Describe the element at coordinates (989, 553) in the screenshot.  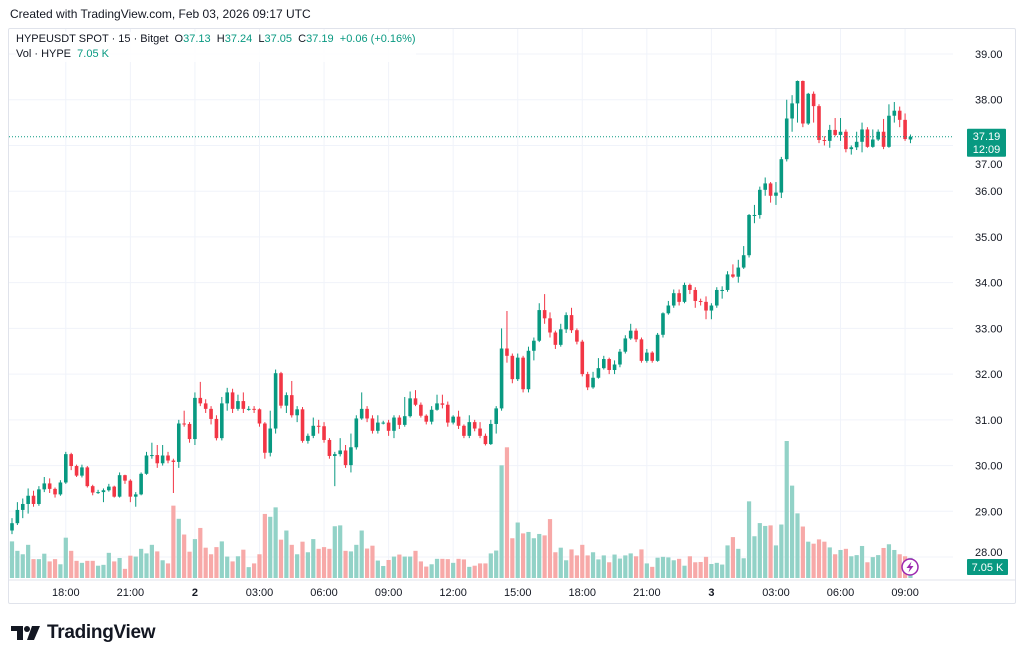
I see `price-tick-label: 28.00` at that location.